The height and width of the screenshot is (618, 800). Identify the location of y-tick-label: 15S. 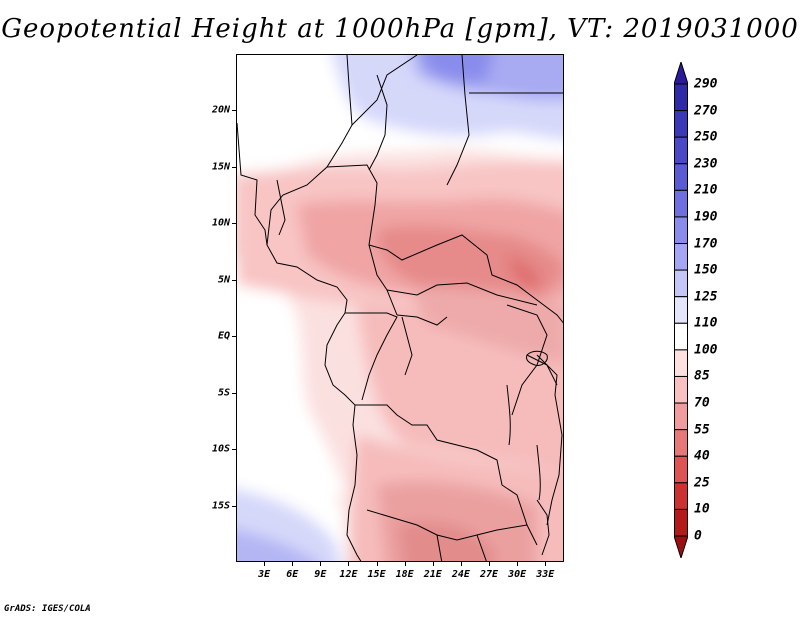
(220, 506).